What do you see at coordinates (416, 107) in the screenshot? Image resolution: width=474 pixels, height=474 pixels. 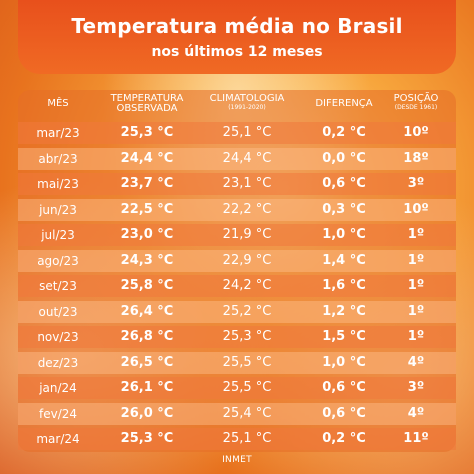 I see `header-position-sub: (DESDE 1961)` at bounding box center [416, 107].